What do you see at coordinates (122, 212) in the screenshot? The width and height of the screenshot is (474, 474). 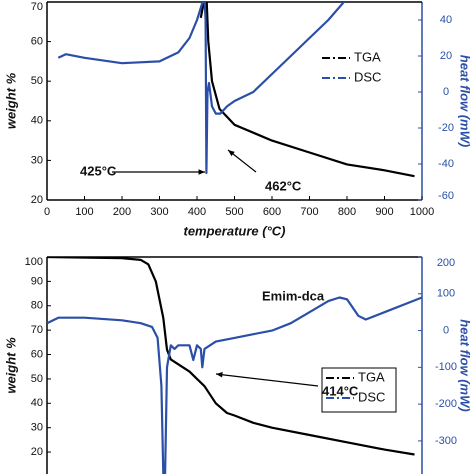 I see `x-tick-label: 200` at bounding box center [122, 212].